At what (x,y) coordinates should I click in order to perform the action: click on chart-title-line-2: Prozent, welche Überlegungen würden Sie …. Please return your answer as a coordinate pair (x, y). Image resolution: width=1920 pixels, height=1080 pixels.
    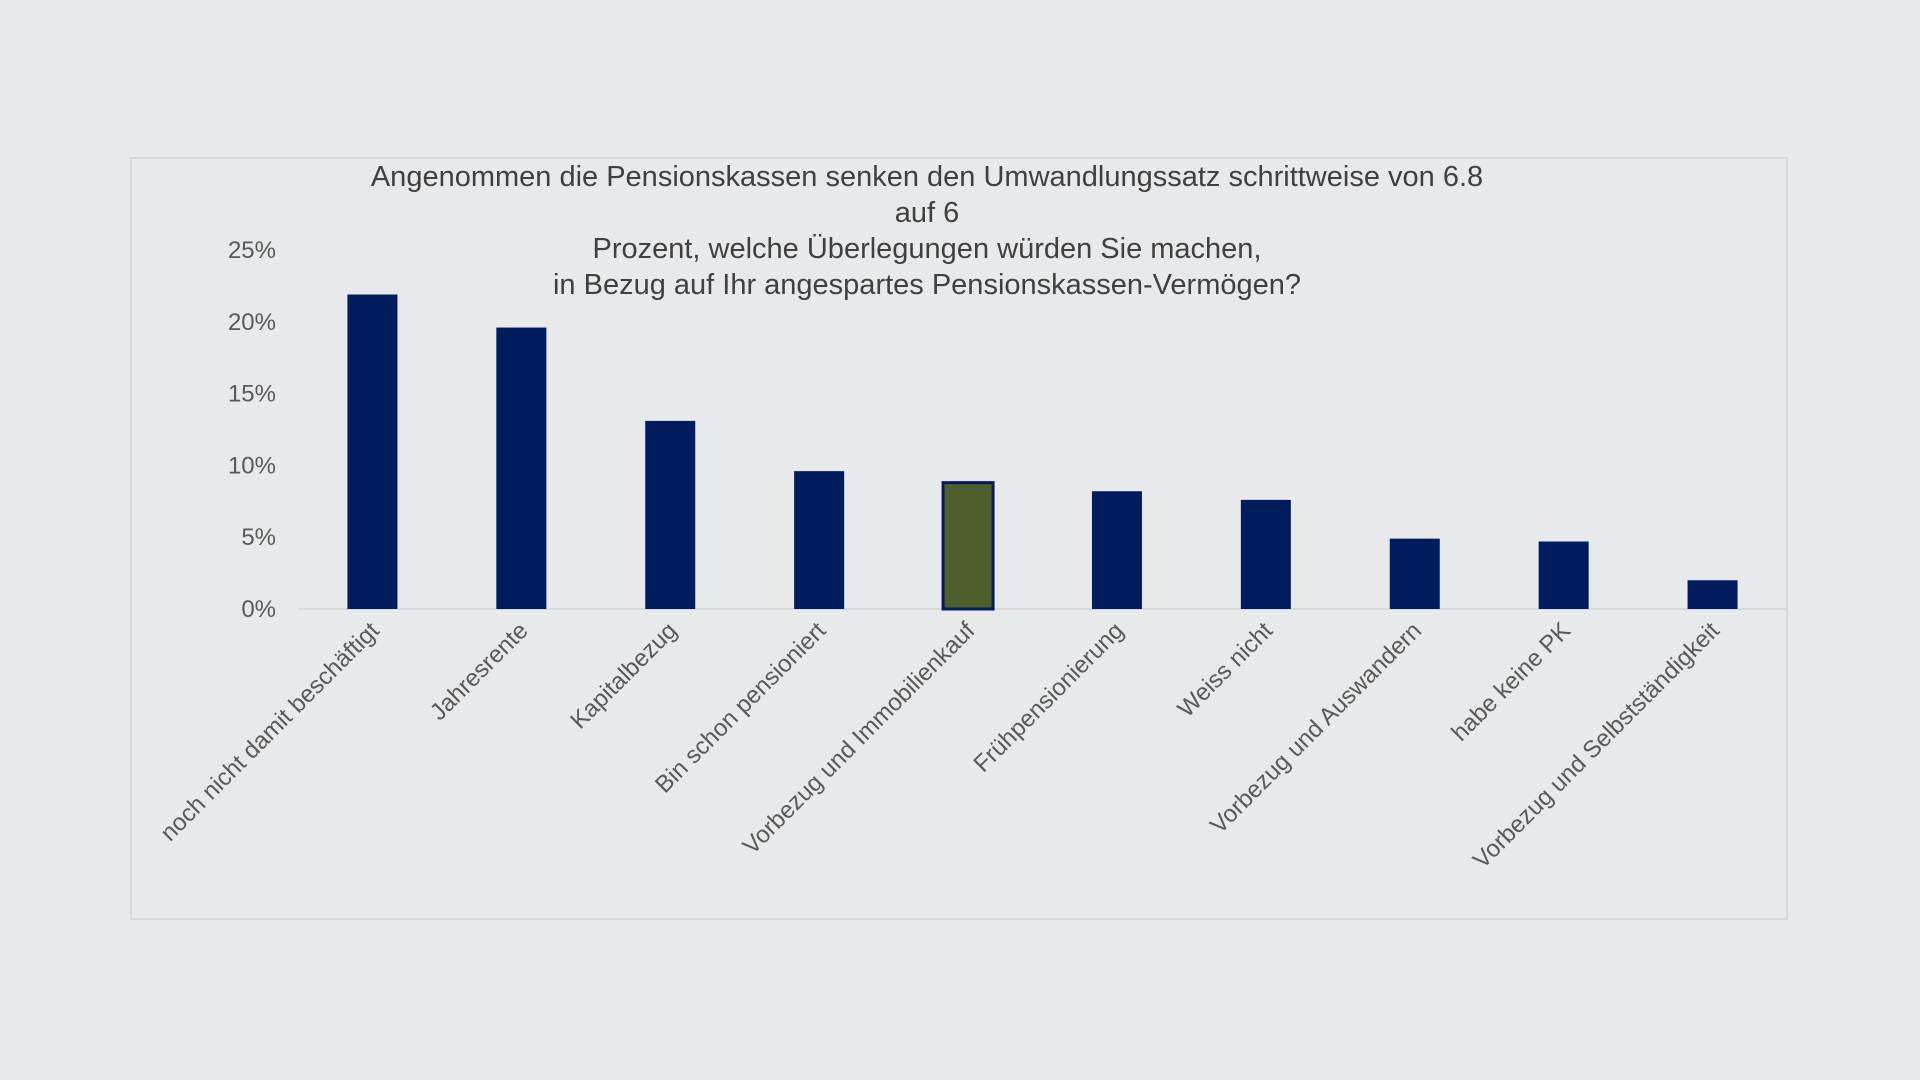
    Looking at the image, I should click on (927, 249).